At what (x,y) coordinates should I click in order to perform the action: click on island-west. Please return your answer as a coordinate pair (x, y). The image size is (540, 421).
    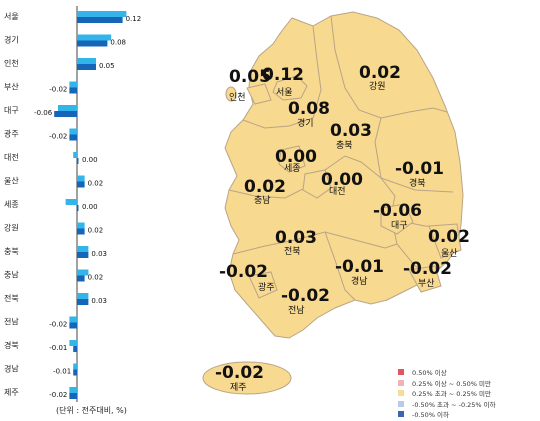
    Looking at the image, I should click on (231, 94).